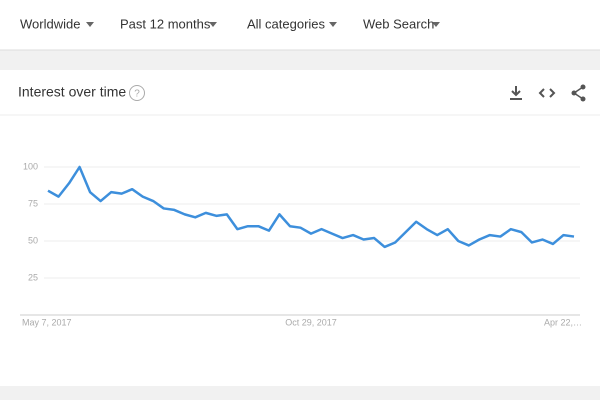 The image size is (600, 400). I want to click on x-tick-label: May 7, 2017, so click(47, 322).